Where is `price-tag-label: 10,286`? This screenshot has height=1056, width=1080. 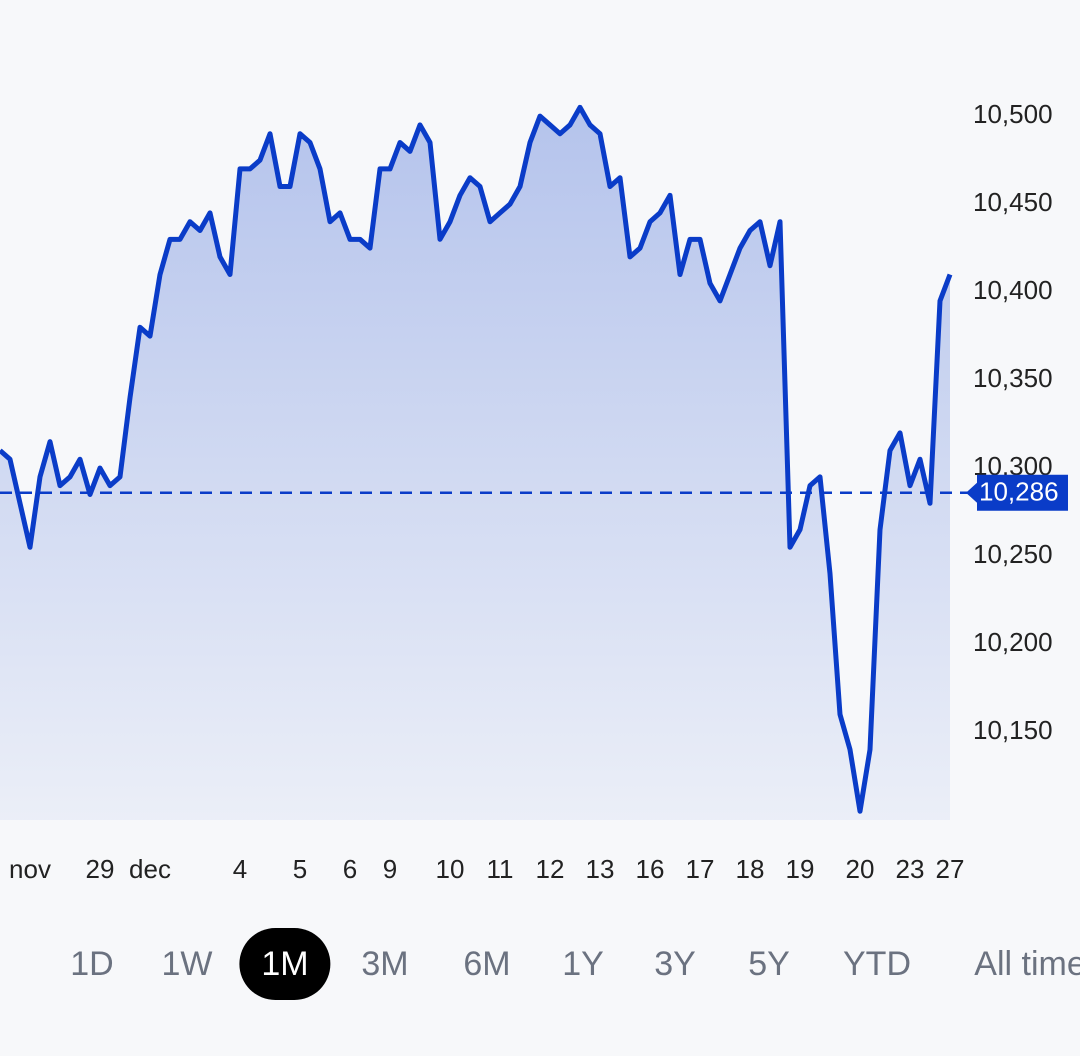 price-tag-label: 10,286 is located at coordinates (1019, 492).